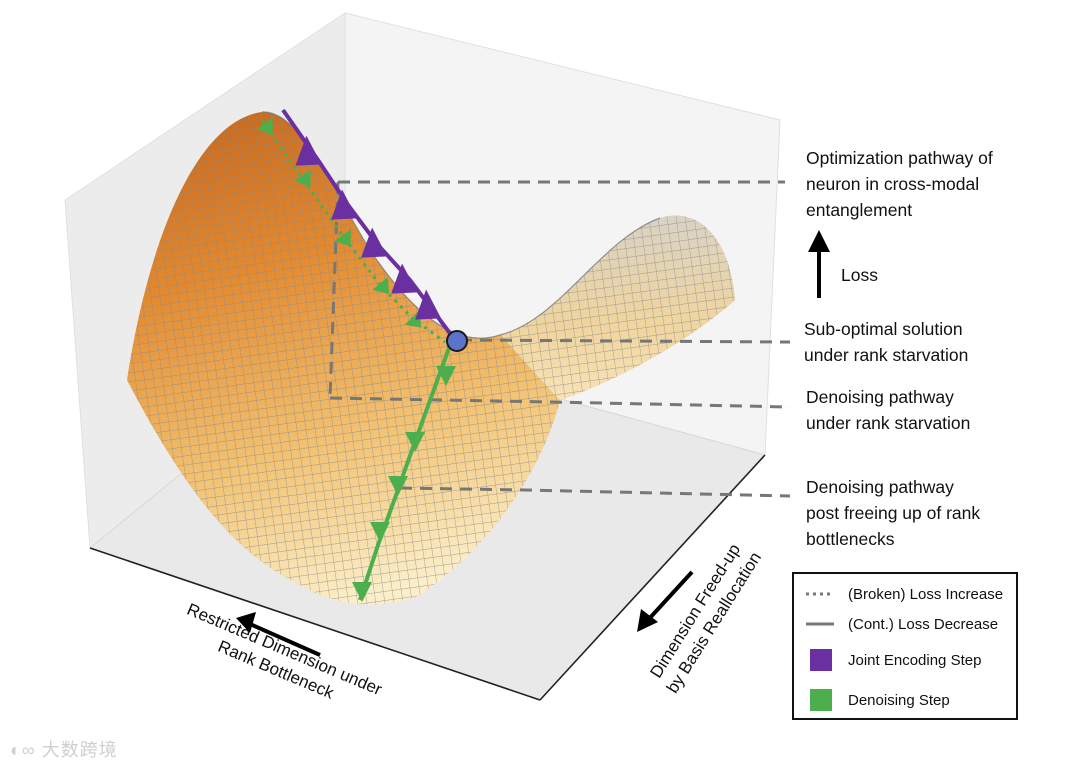  What do you see at coordinates (820, 624) in the screenshot?
I see `solid-line-icon` at bounding box center [820, 624].